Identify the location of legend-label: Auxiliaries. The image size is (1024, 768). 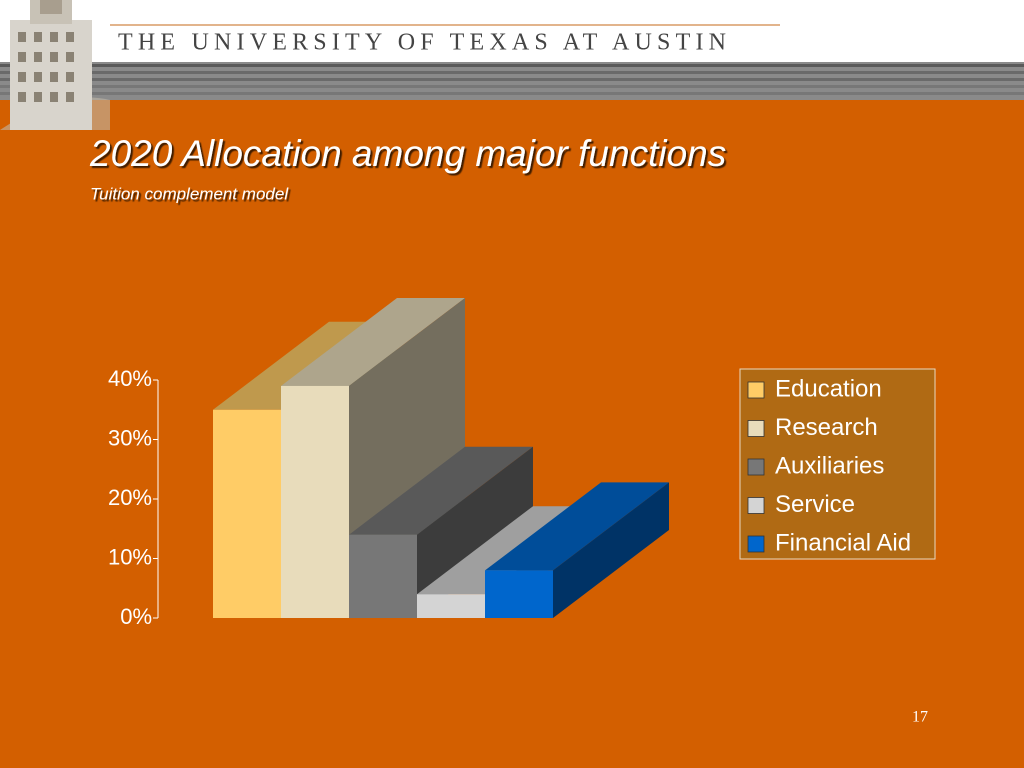
(829, 465).